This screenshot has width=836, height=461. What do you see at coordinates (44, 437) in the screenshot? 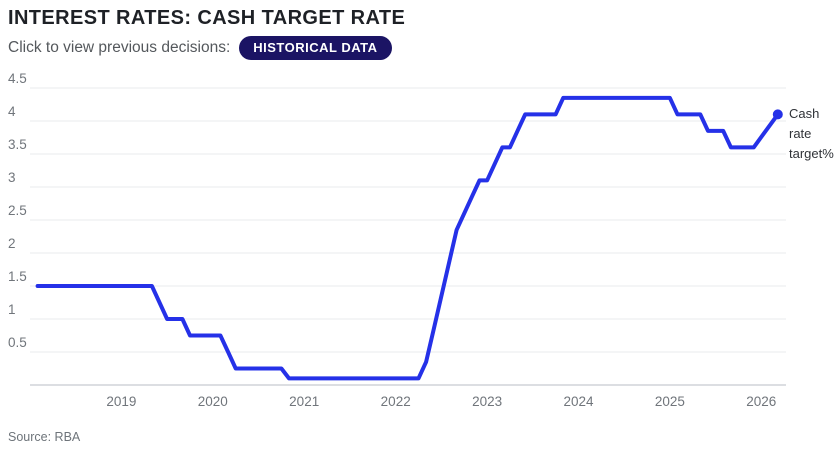
I see `source-note: Source: RBA` at bounding box center [44, 437].